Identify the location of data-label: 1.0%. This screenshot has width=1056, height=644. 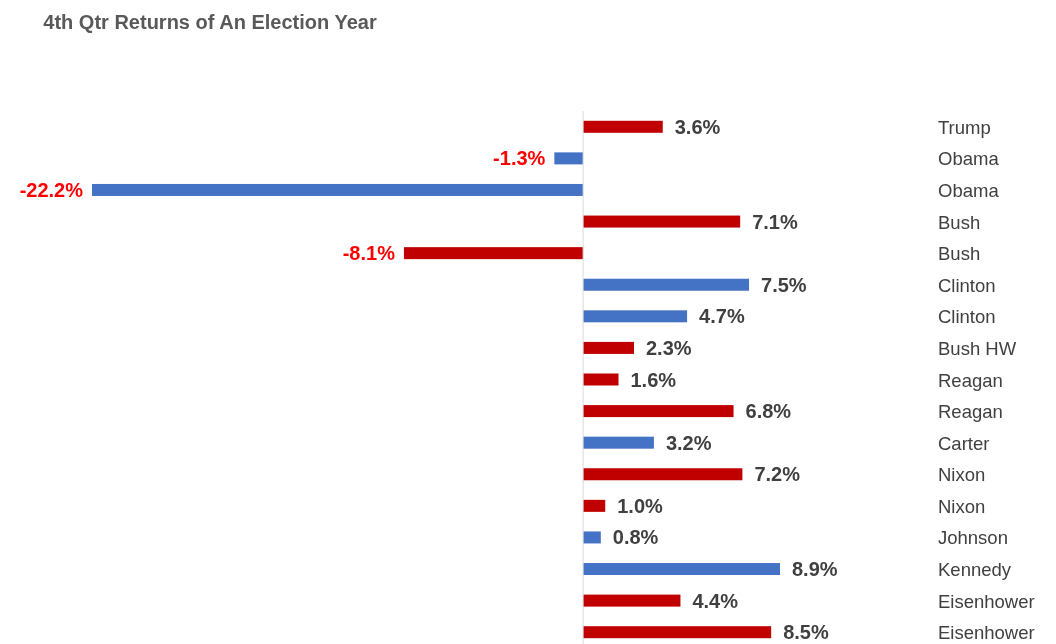
(640, 505).